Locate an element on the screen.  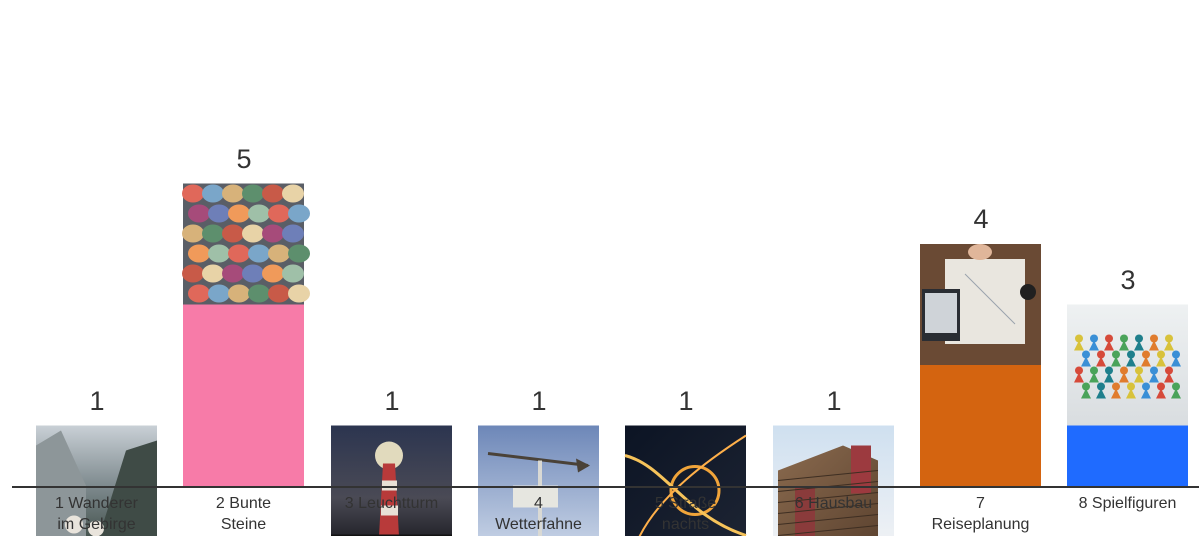
travel-map-planning-image is located at coordinates (980, 304).